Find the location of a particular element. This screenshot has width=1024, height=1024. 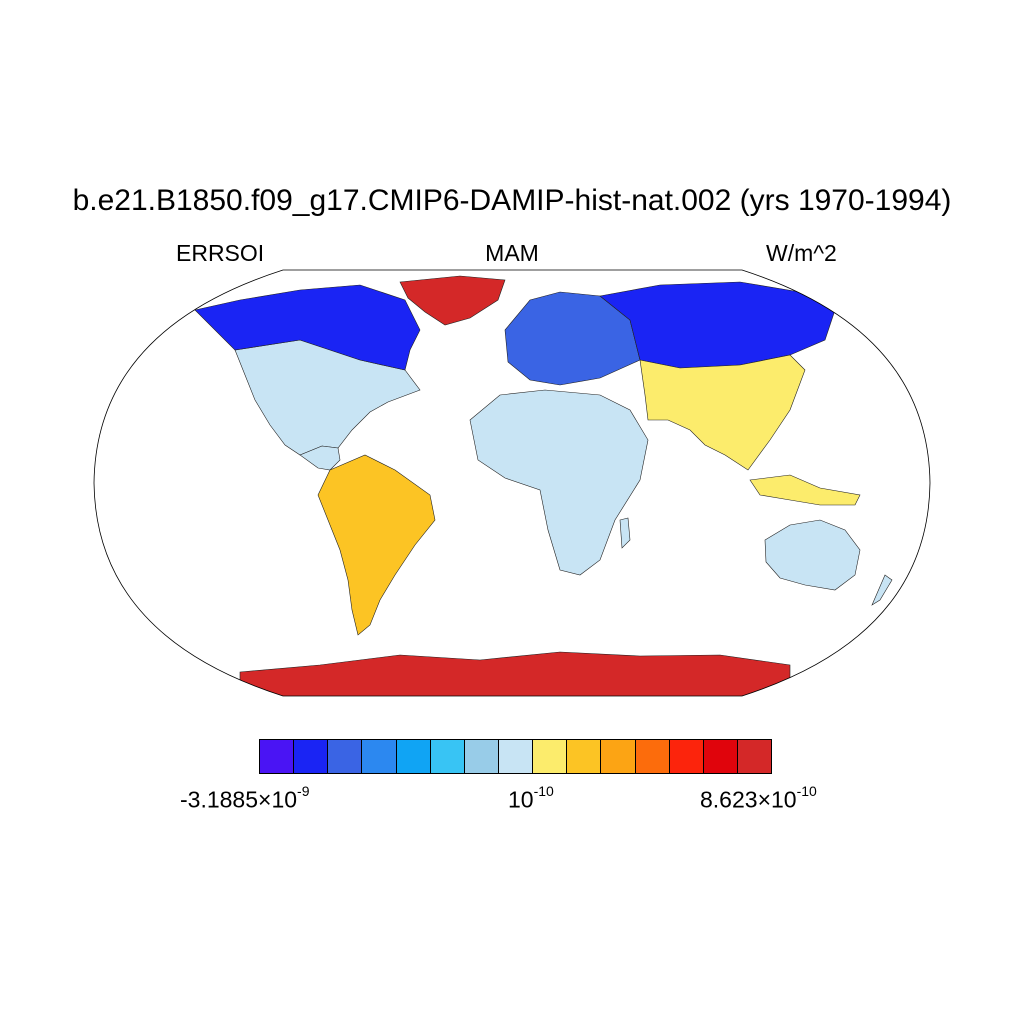

greenland is located at coordinates (452, 300).